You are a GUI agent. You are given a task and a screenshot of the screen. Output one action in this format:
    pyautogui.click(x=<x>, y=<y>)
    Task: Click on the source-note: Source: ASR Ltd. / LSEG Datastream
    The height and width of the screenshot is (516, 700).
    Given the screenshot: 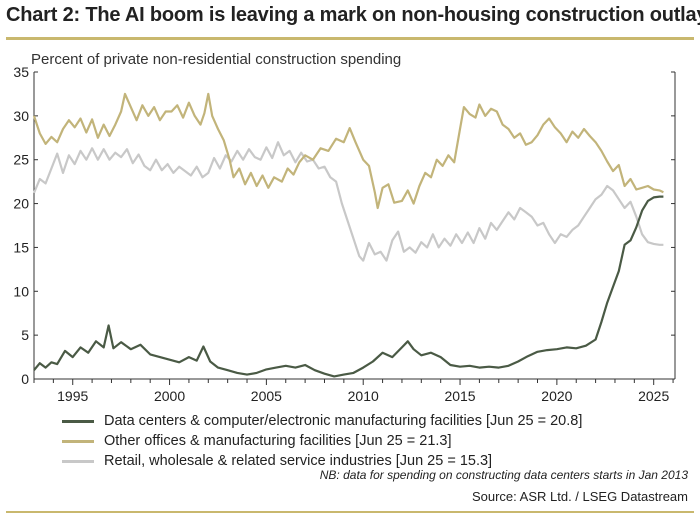 What is the action you would take?
    pyautogui.click(x=579, y=496)
    